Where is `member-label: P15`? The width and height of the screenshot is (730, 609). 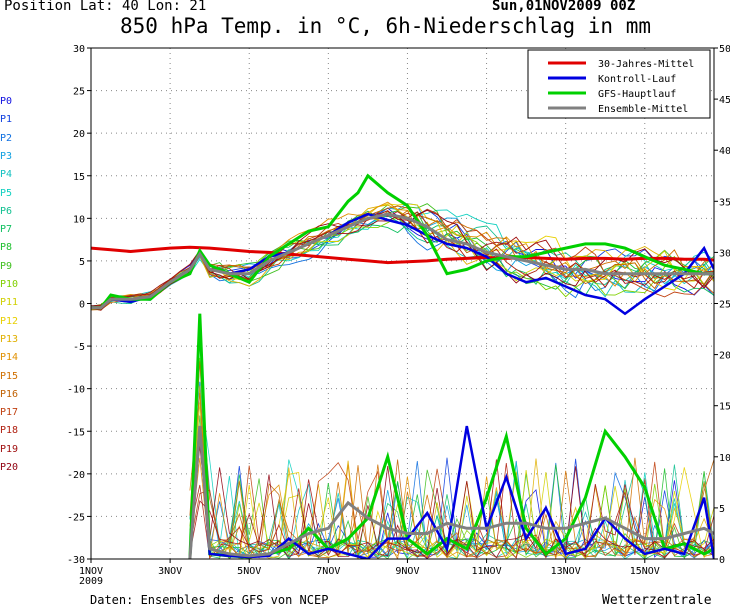
member-label: P15 is located at coordinates (9, 376).